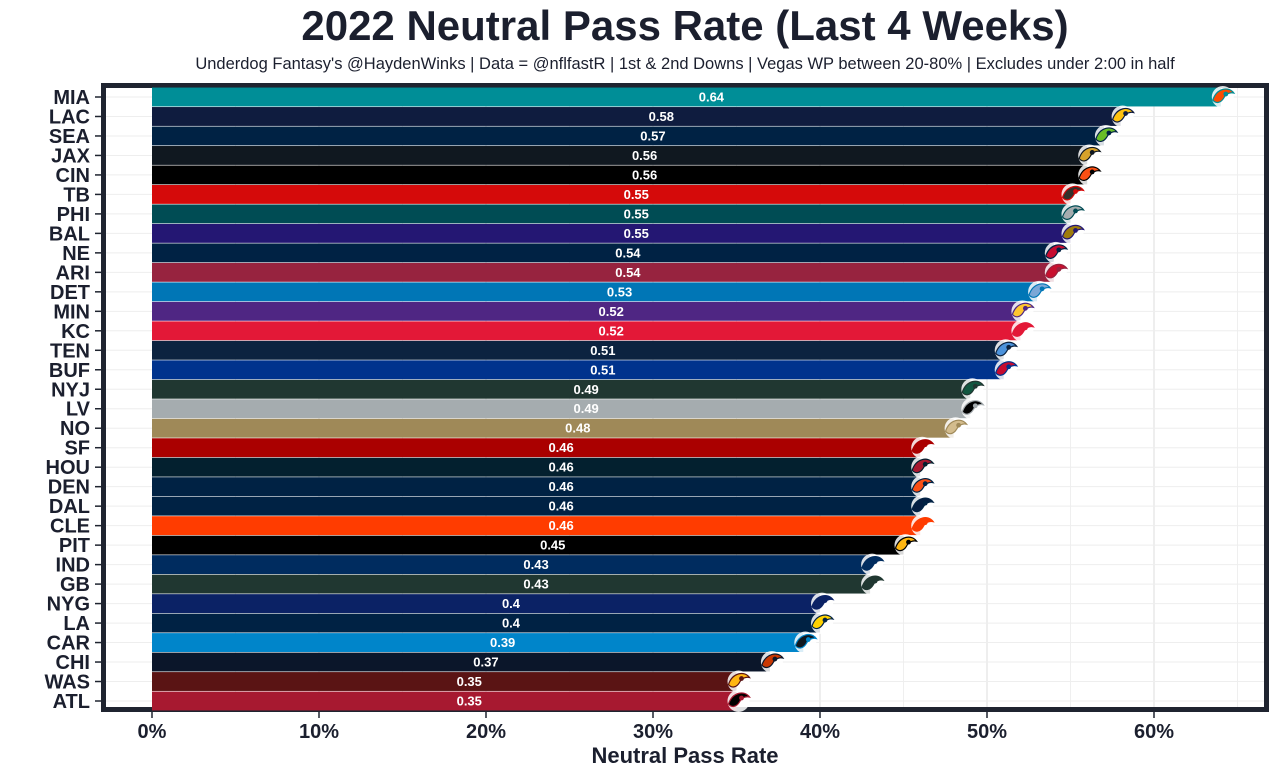 The width and height of the screenshot is (1280, 780). I want to click on x-tick-label: 40%, so click(820, 732).